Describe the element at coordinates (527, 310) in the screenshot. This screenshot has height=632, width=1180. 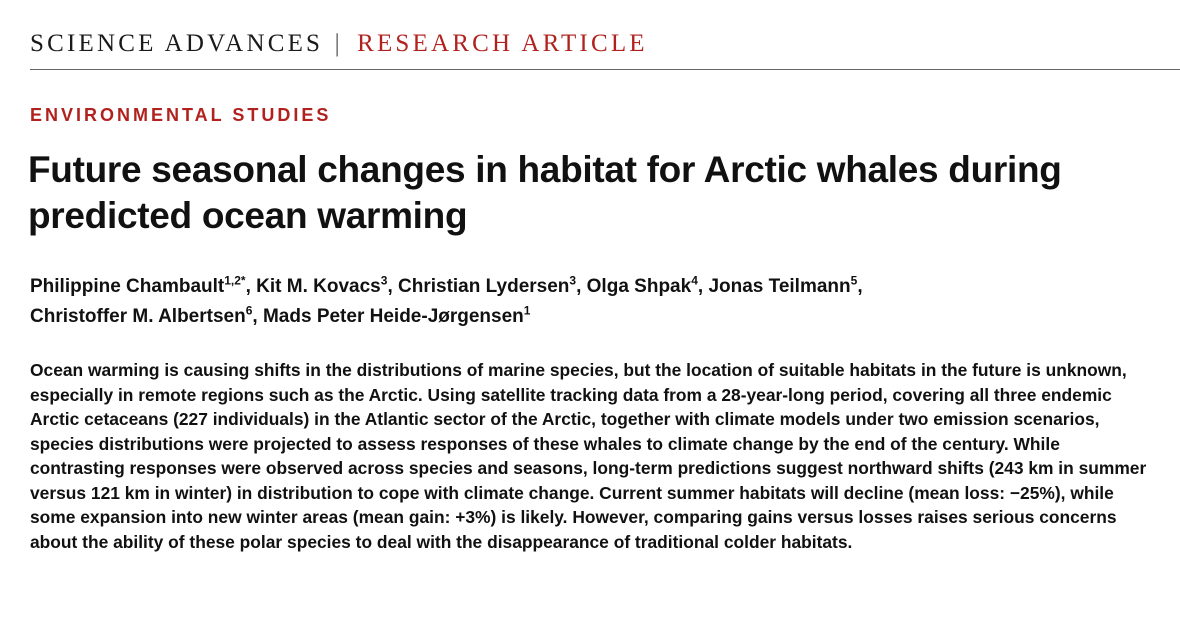
I see `author-affiliation: 1` at that location.